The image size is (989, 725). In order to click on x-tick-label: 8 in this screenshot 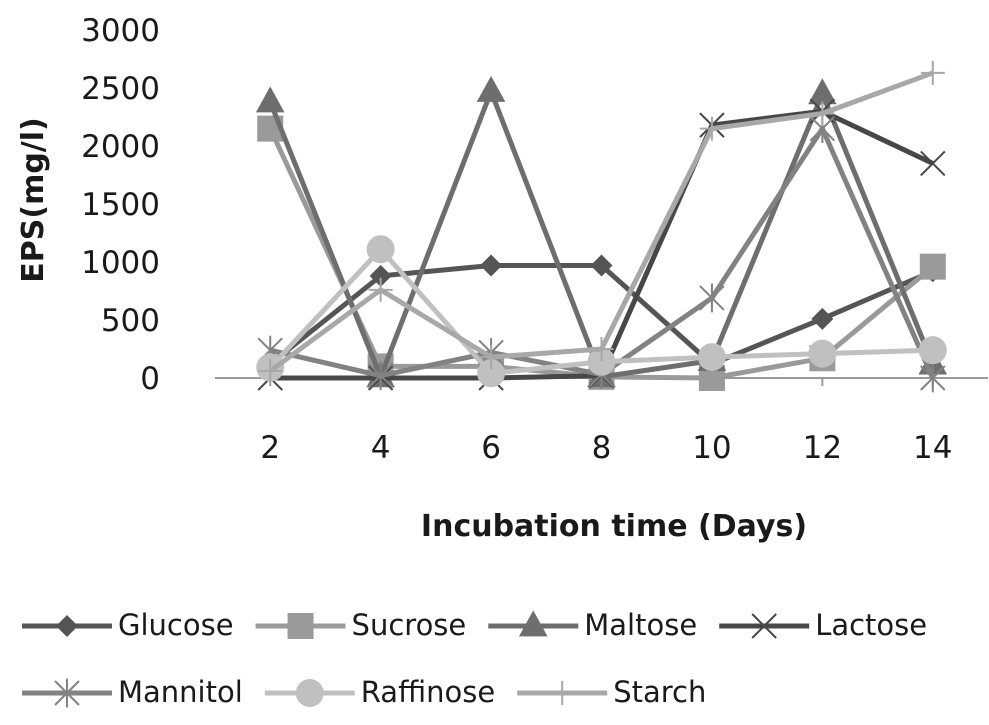, I will do `click(602, 448)`.